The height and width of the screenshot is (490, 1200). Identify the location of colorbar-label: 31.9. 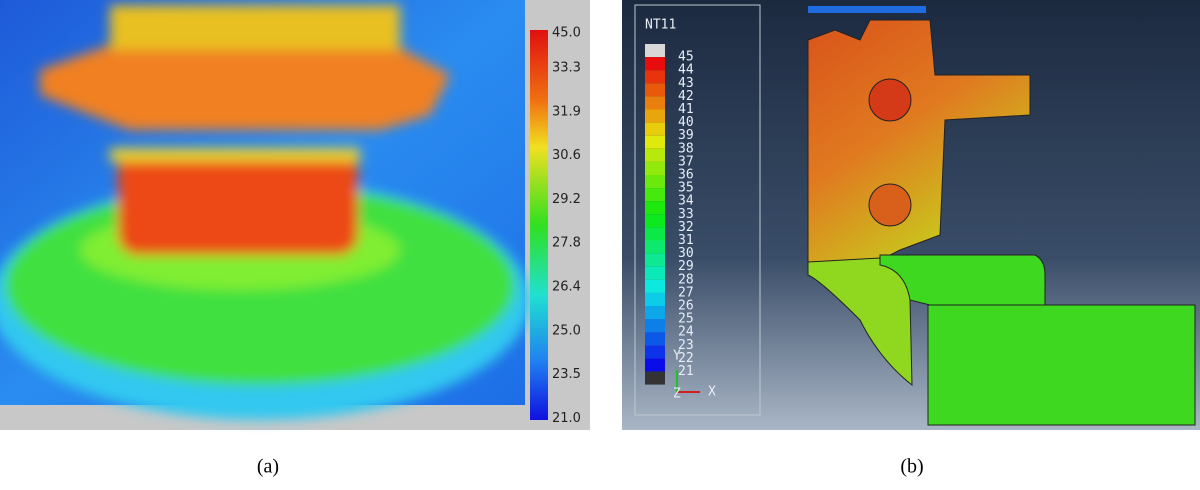
(566, 111).